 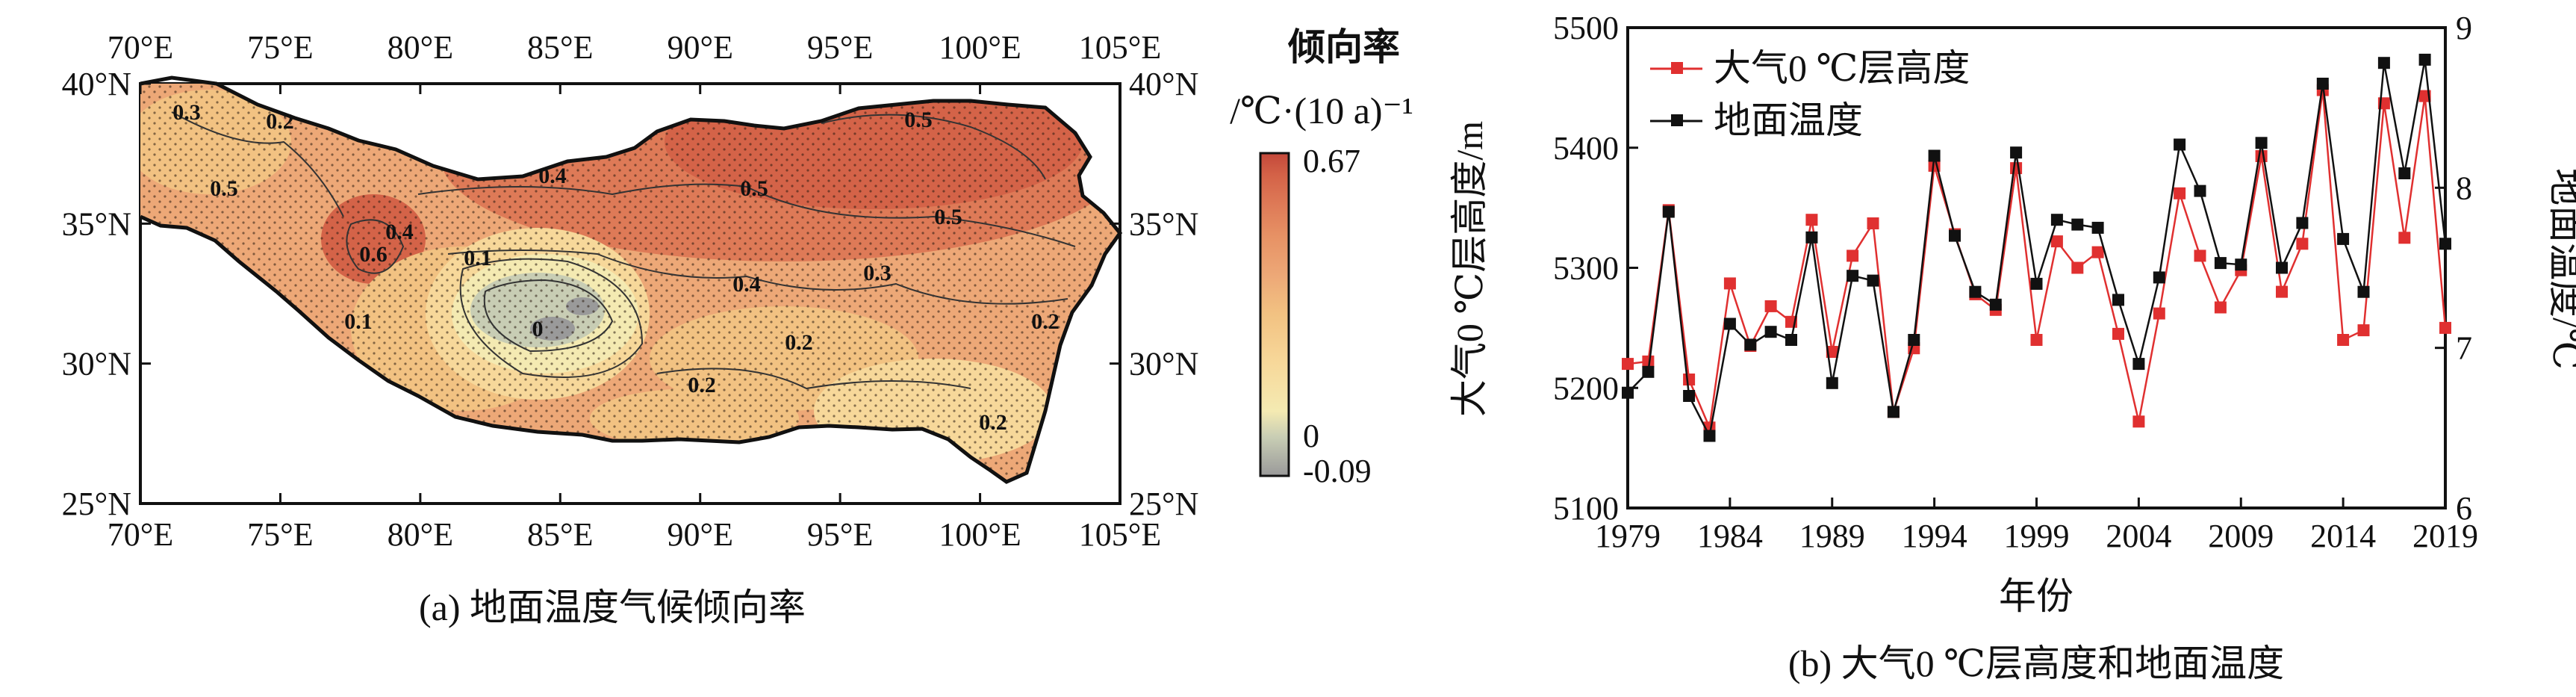 I want to click on map-y-tick-label-right: 35°N, so click(x=1163, y=224).